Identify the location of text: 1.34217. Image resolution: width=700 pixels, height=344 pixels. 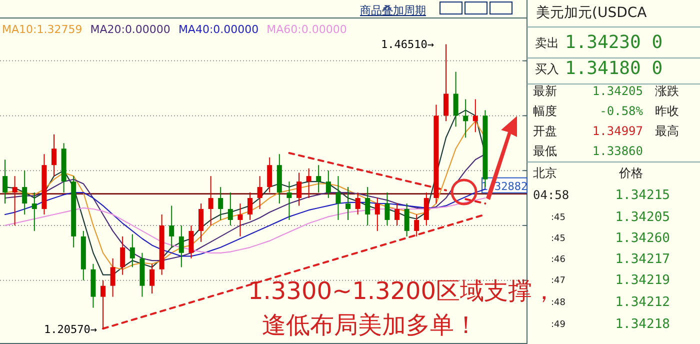
(642, 259).